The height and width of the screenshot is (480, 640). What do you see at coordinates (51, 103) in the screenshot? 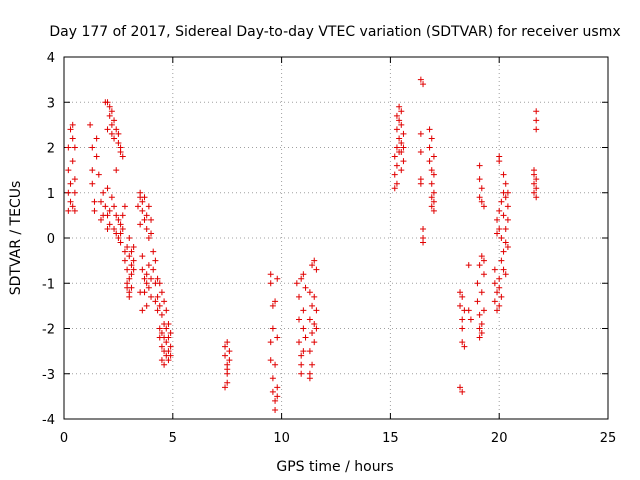
I see `y-tick-label: 3` at bounding box center [51, 103].